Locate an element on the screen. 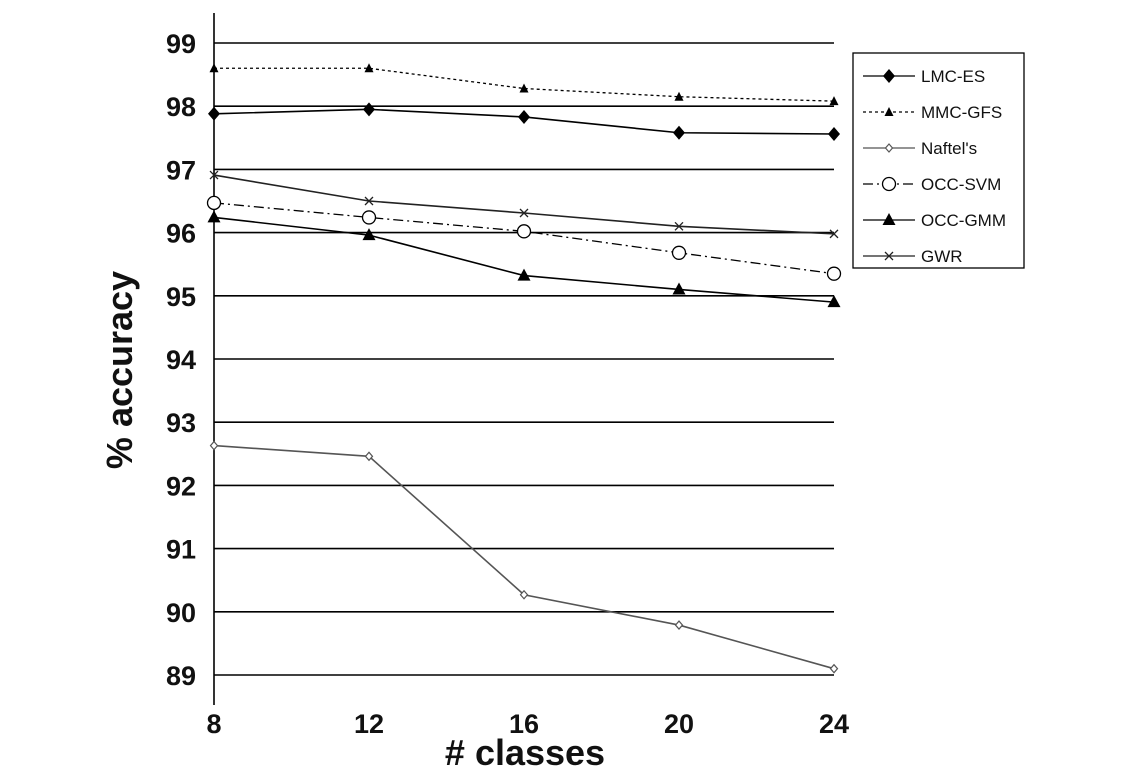 This screenshot has height=772, width=1140. legend-marker-naftel-s is located at coordinates (889, 148).